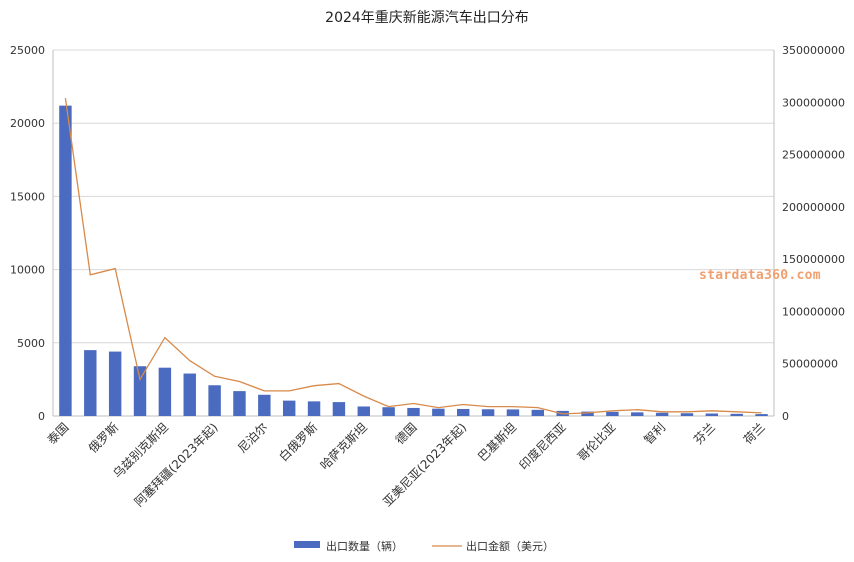  I want to click on y2-tick-label: 200000000, so click(813, 207).